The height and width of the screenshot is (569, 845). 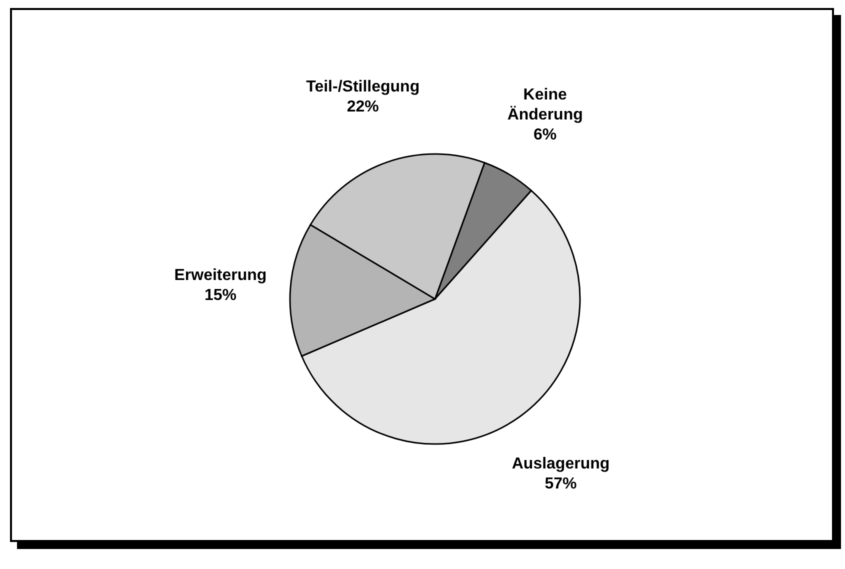 What do you see at coordinates (220, 295) in the screenshot?
I see `data-label: 15%` at bounding box center [220, 295].